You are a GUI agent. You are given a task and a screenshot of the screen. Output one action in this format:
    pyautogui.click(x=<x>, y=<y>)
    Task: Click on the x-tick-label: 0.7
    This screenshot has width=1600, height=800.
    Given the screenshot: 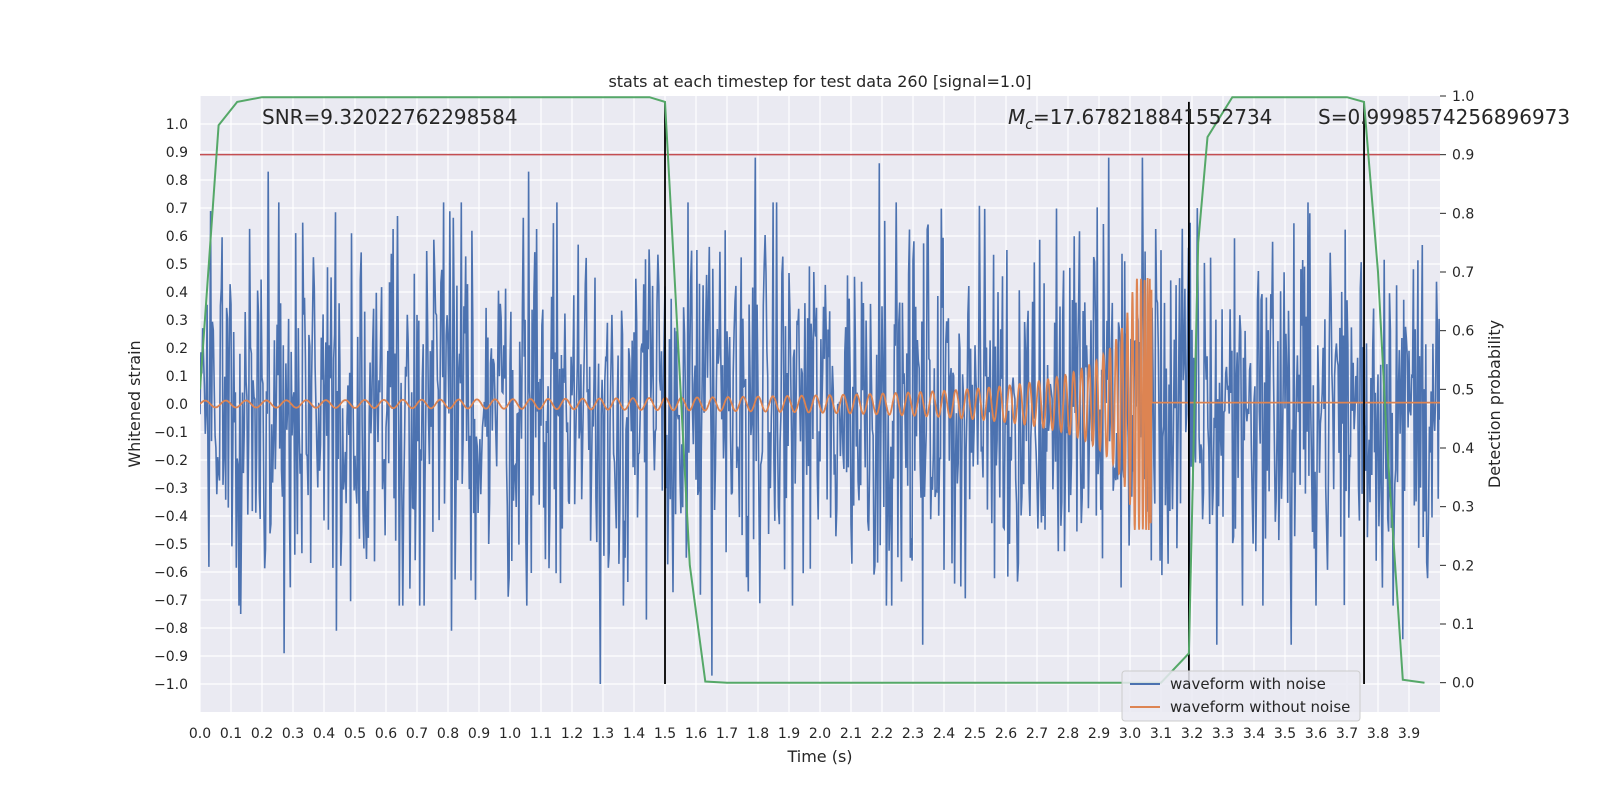 What is the action you would take?
    pyautogui.click(x=417, y=734)
    